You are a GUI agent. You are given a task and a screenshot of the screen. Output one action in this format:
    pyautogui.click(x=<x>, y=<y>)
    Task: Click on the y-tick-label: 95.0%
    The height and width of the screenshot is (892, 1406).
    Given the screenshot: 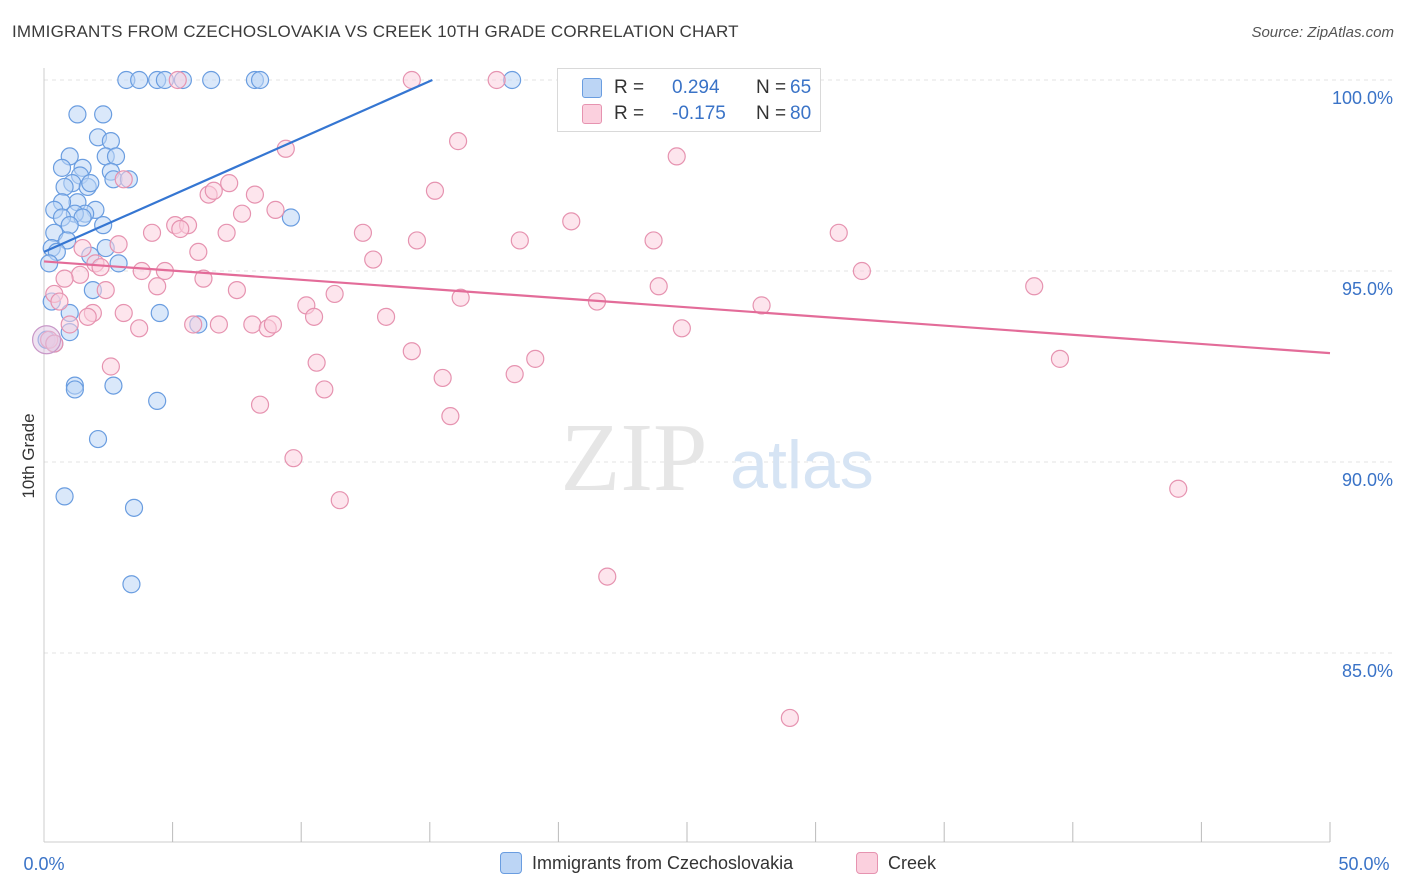 What is the action you would take?
    pyautogui.click(x=1367, y=289)
    